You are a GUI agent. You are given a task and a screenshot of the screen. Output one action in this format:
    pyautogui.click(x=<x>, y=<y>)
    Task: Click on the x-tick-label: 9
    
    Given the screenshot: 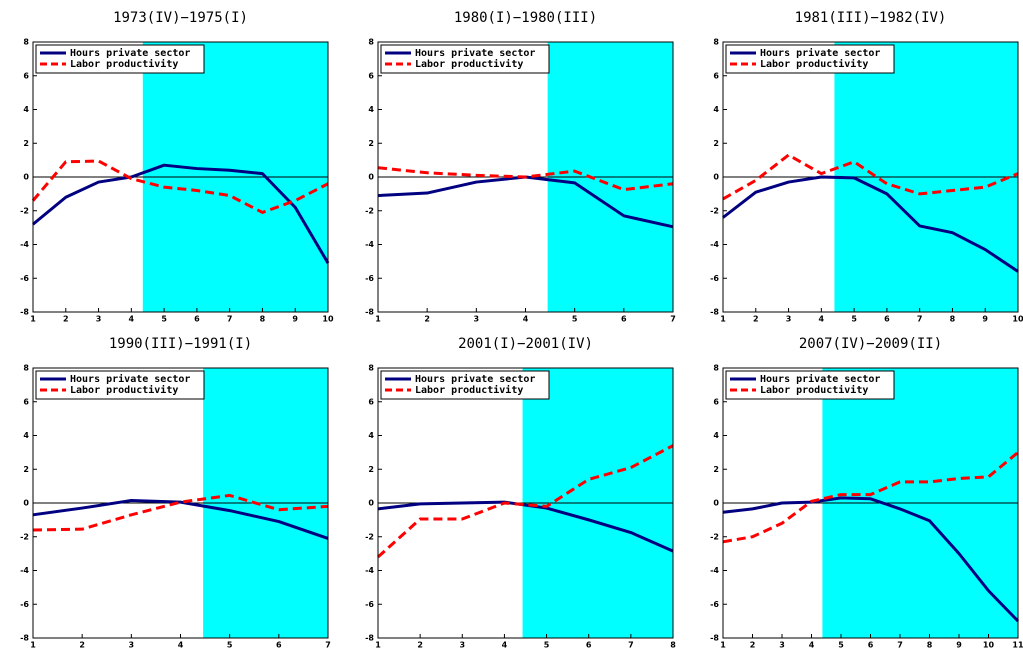 What is the action you would take?
    pyautogui.click(x=959, y=644)
    